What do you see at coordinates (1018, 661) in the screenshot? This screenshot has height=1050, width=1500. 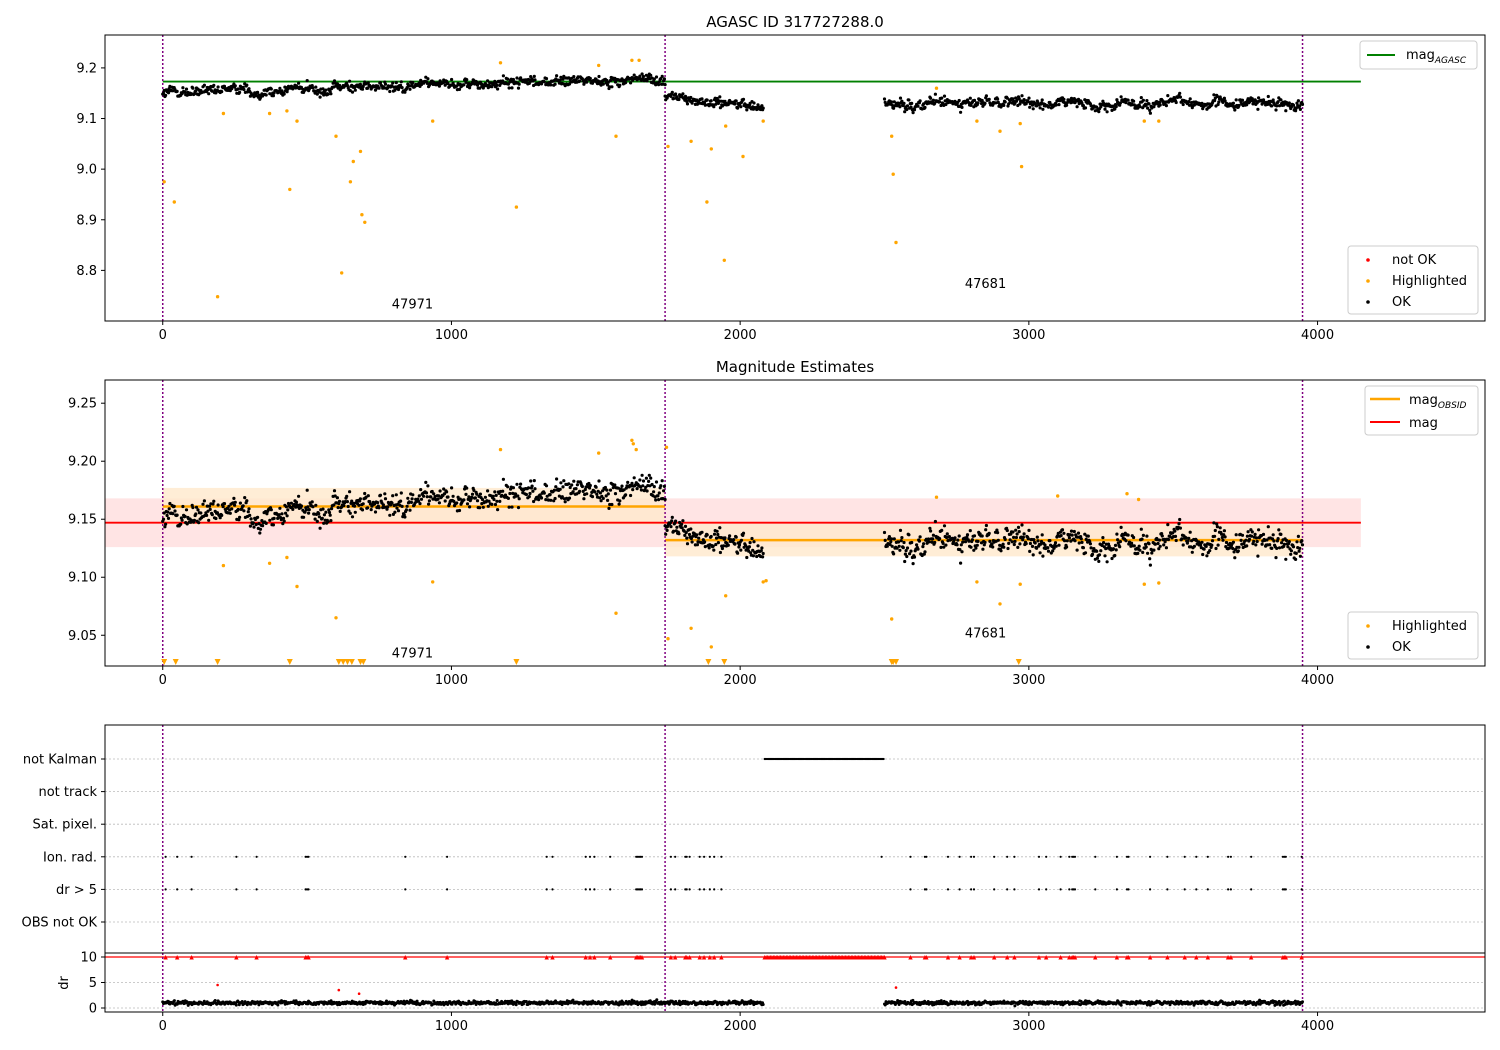 I see `data-point-highlighted-clipped` at bounding box center [1018, 661].